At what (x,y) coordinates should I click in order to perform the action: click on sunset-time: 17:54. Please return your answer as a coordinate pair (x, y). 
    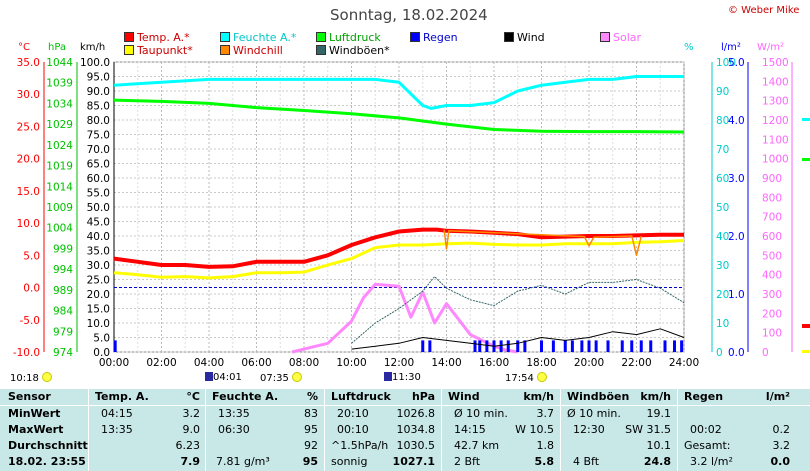
    Looking at the image, I should click on (519, 378).